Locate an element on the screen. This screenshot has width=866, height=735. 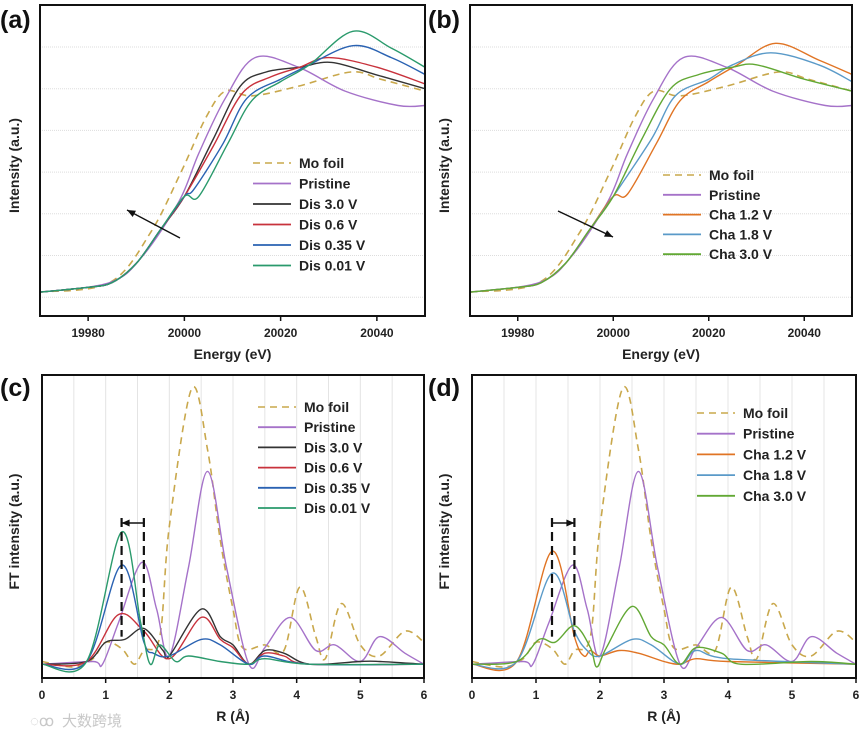
series-line-dis-0-35-v is located at coordinates (233, 617).